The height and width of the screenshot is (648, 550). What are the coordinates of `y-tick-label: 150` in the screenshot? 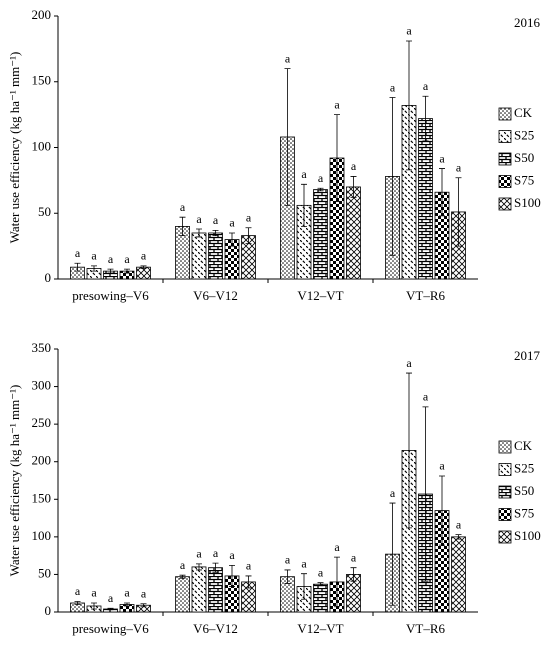 It's located at (42, 497).